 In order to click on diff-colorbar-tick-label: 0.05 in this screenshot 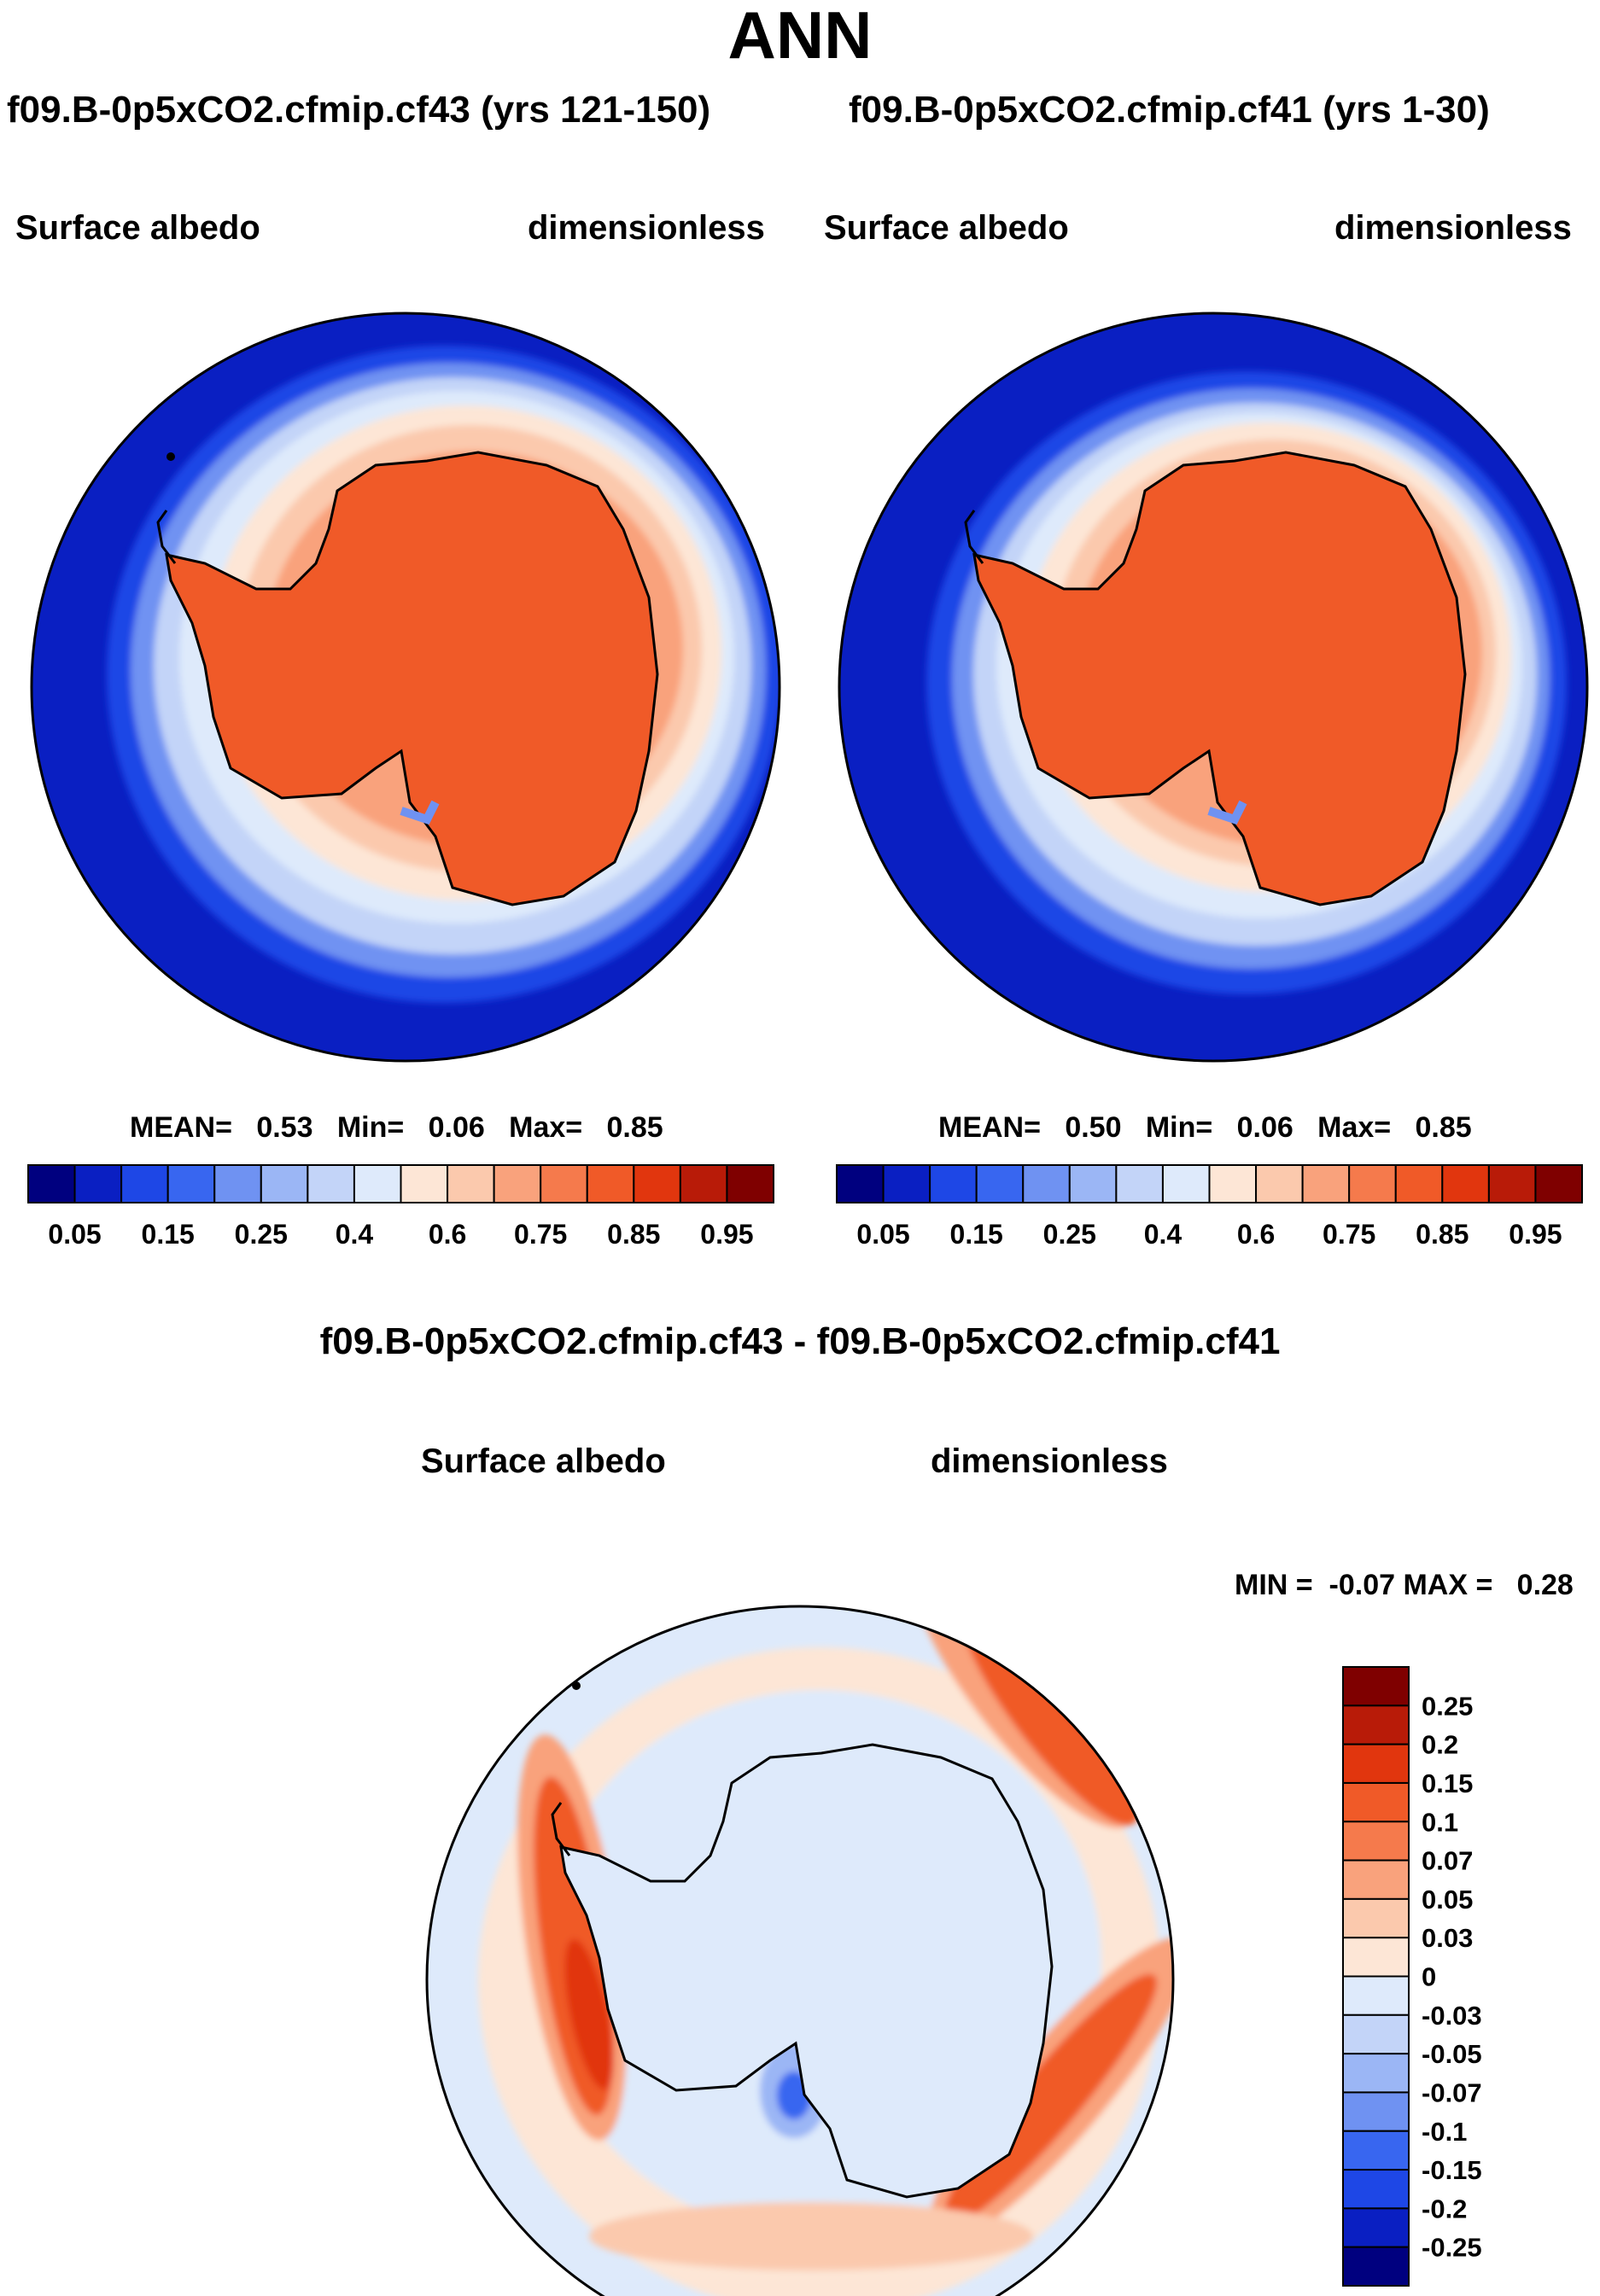, I will do `click(1447, 1900)`.